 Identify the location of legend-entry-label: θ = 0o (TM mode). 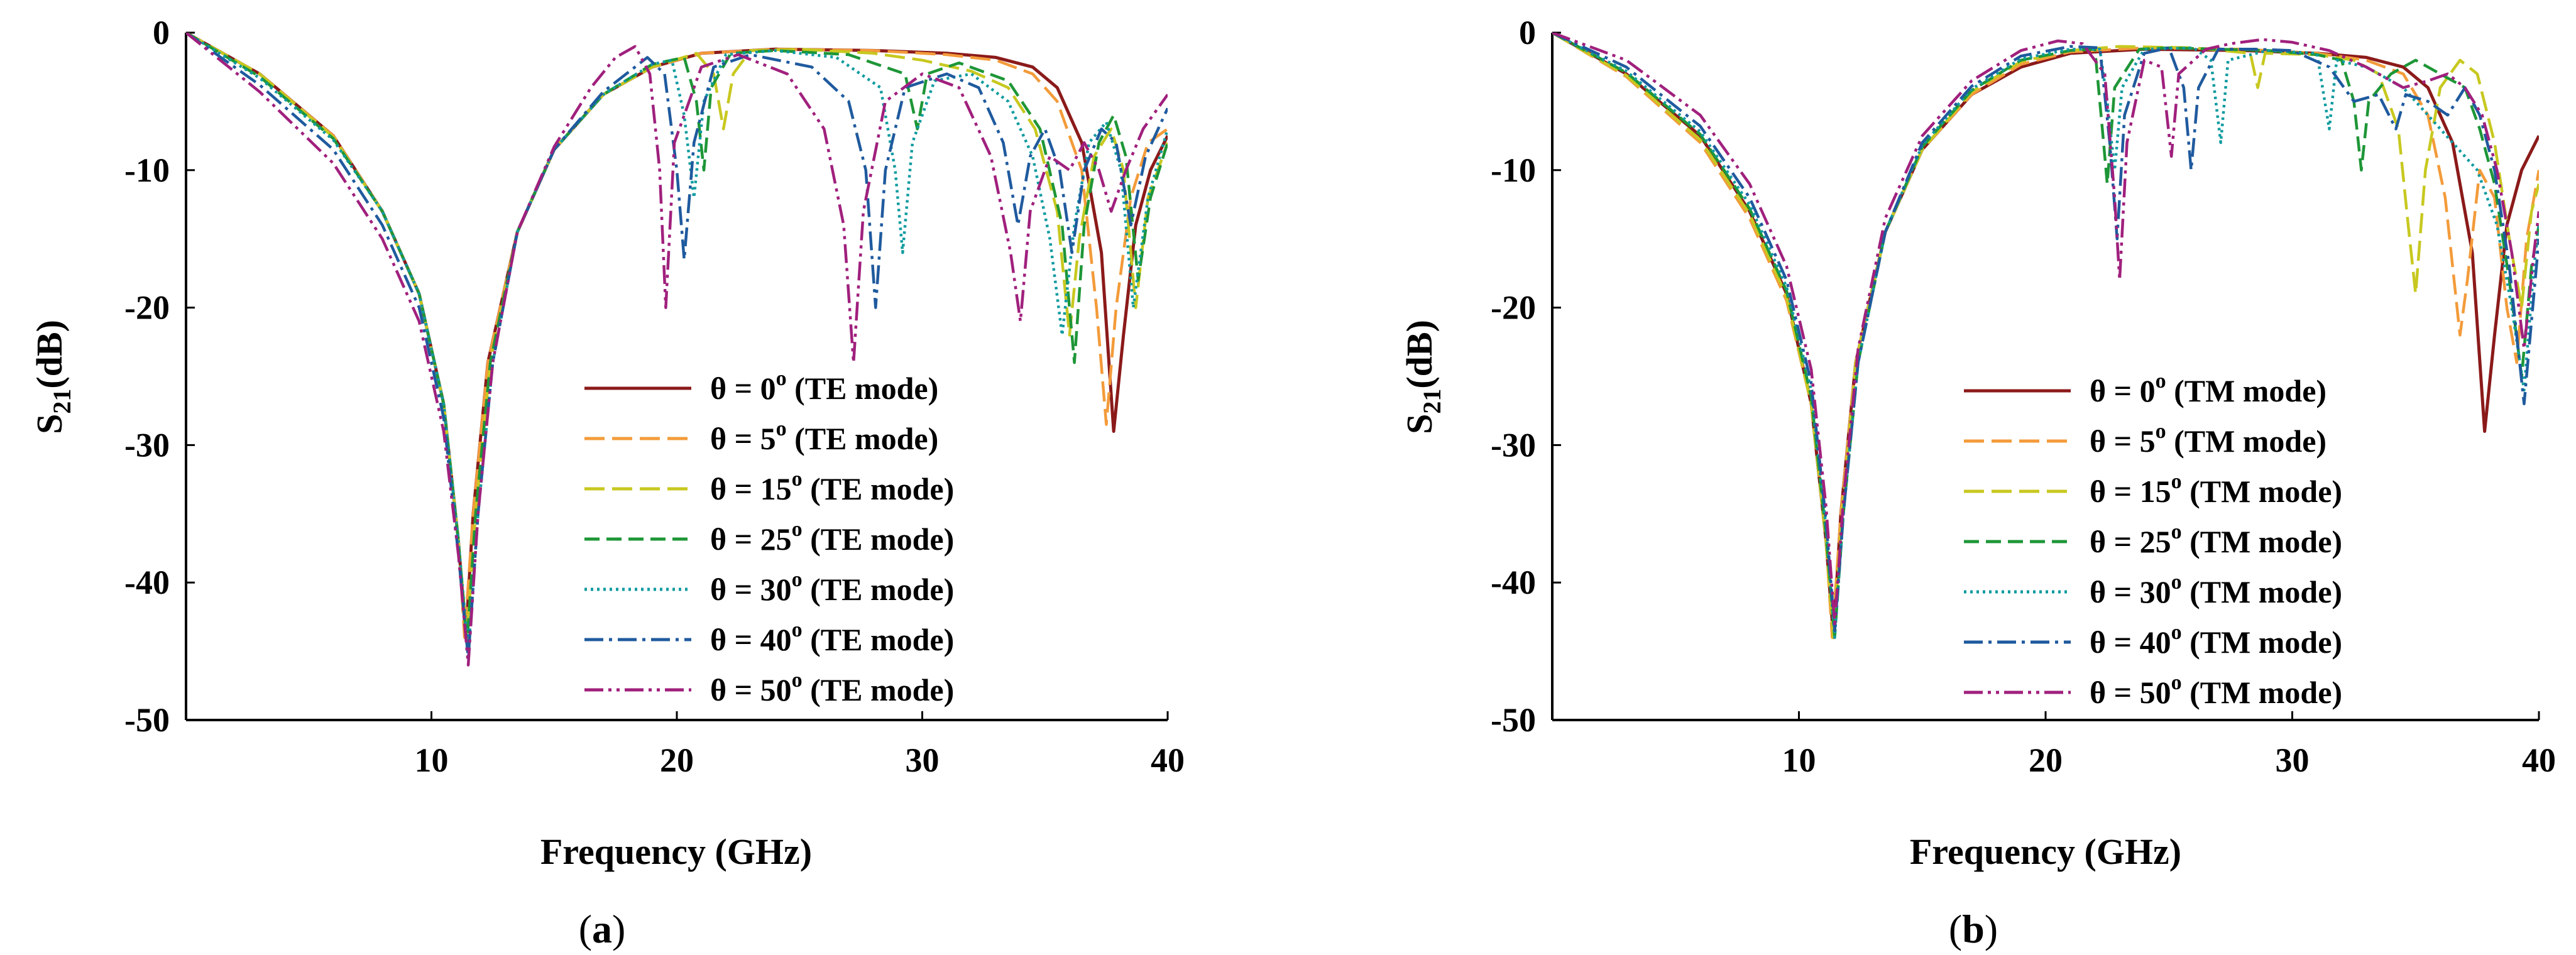
(2208, 388).